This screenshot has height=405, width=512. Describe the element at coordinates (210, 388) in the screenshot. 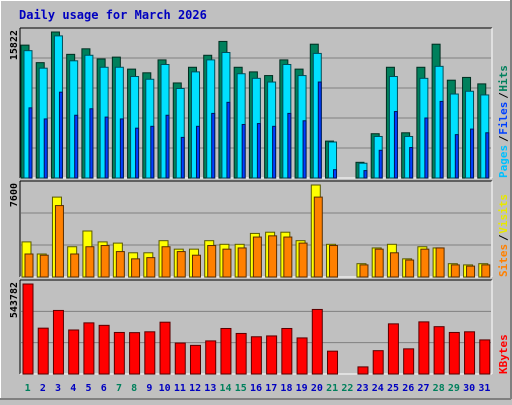

I see `day-label-13: 13` at that location.